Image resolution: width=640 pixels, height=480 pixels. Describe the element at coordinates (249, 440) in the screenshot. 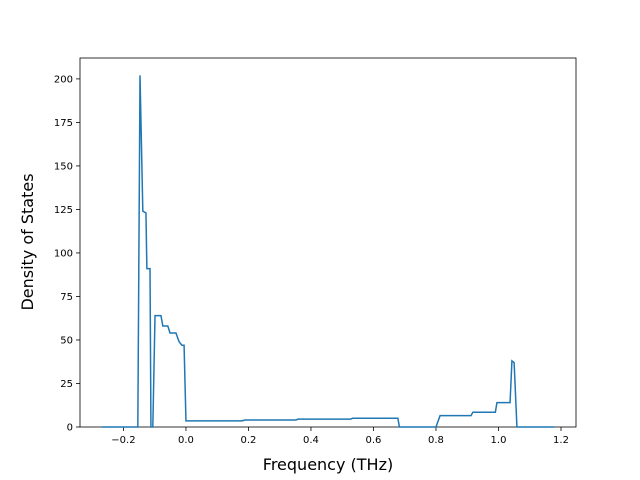

I see `x-tick-label: 0.2` at that location.